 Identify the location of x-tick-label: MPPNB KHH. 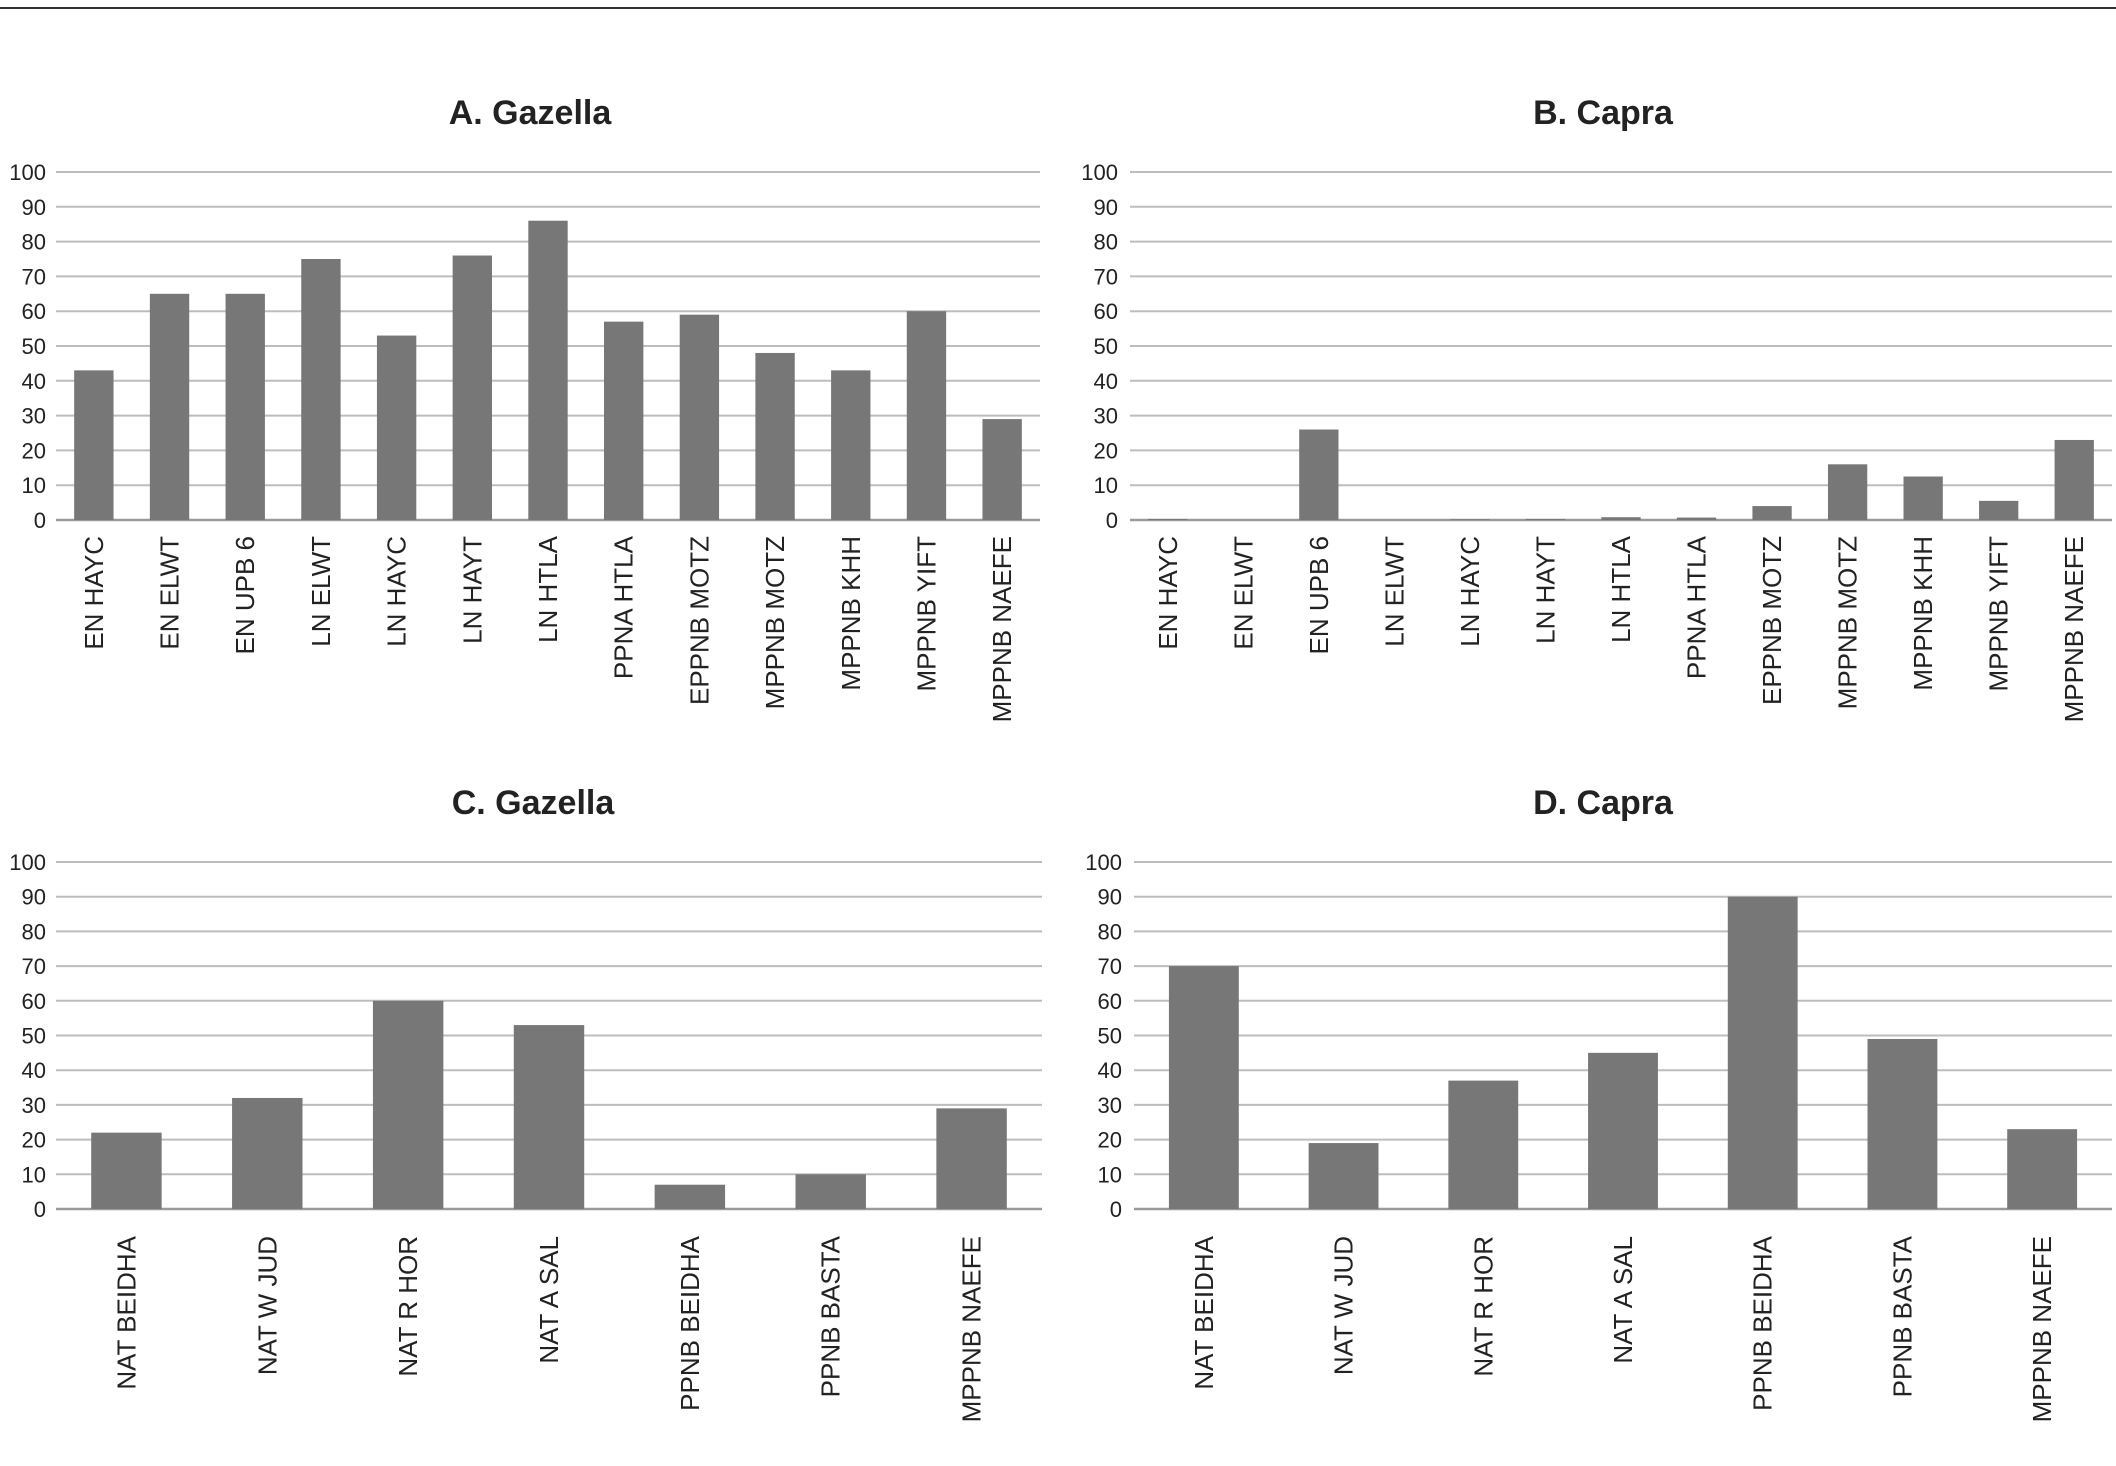
(1923, 613).